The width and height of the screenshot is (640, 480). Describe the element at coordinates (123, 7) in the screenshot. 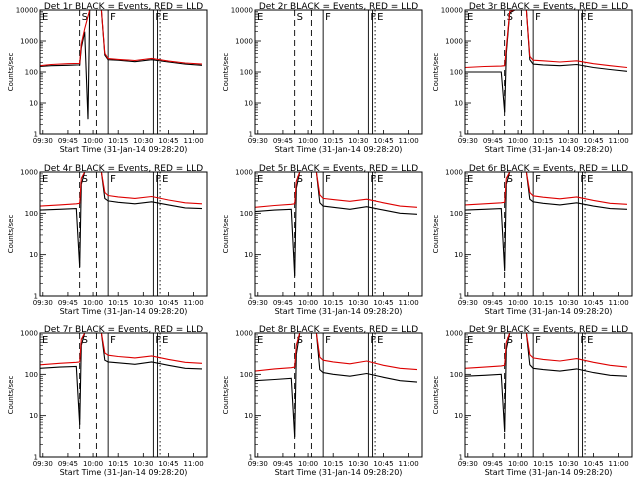

I see `panel-title: Det 1r BLACK = Events, RED = LLD` at that location.